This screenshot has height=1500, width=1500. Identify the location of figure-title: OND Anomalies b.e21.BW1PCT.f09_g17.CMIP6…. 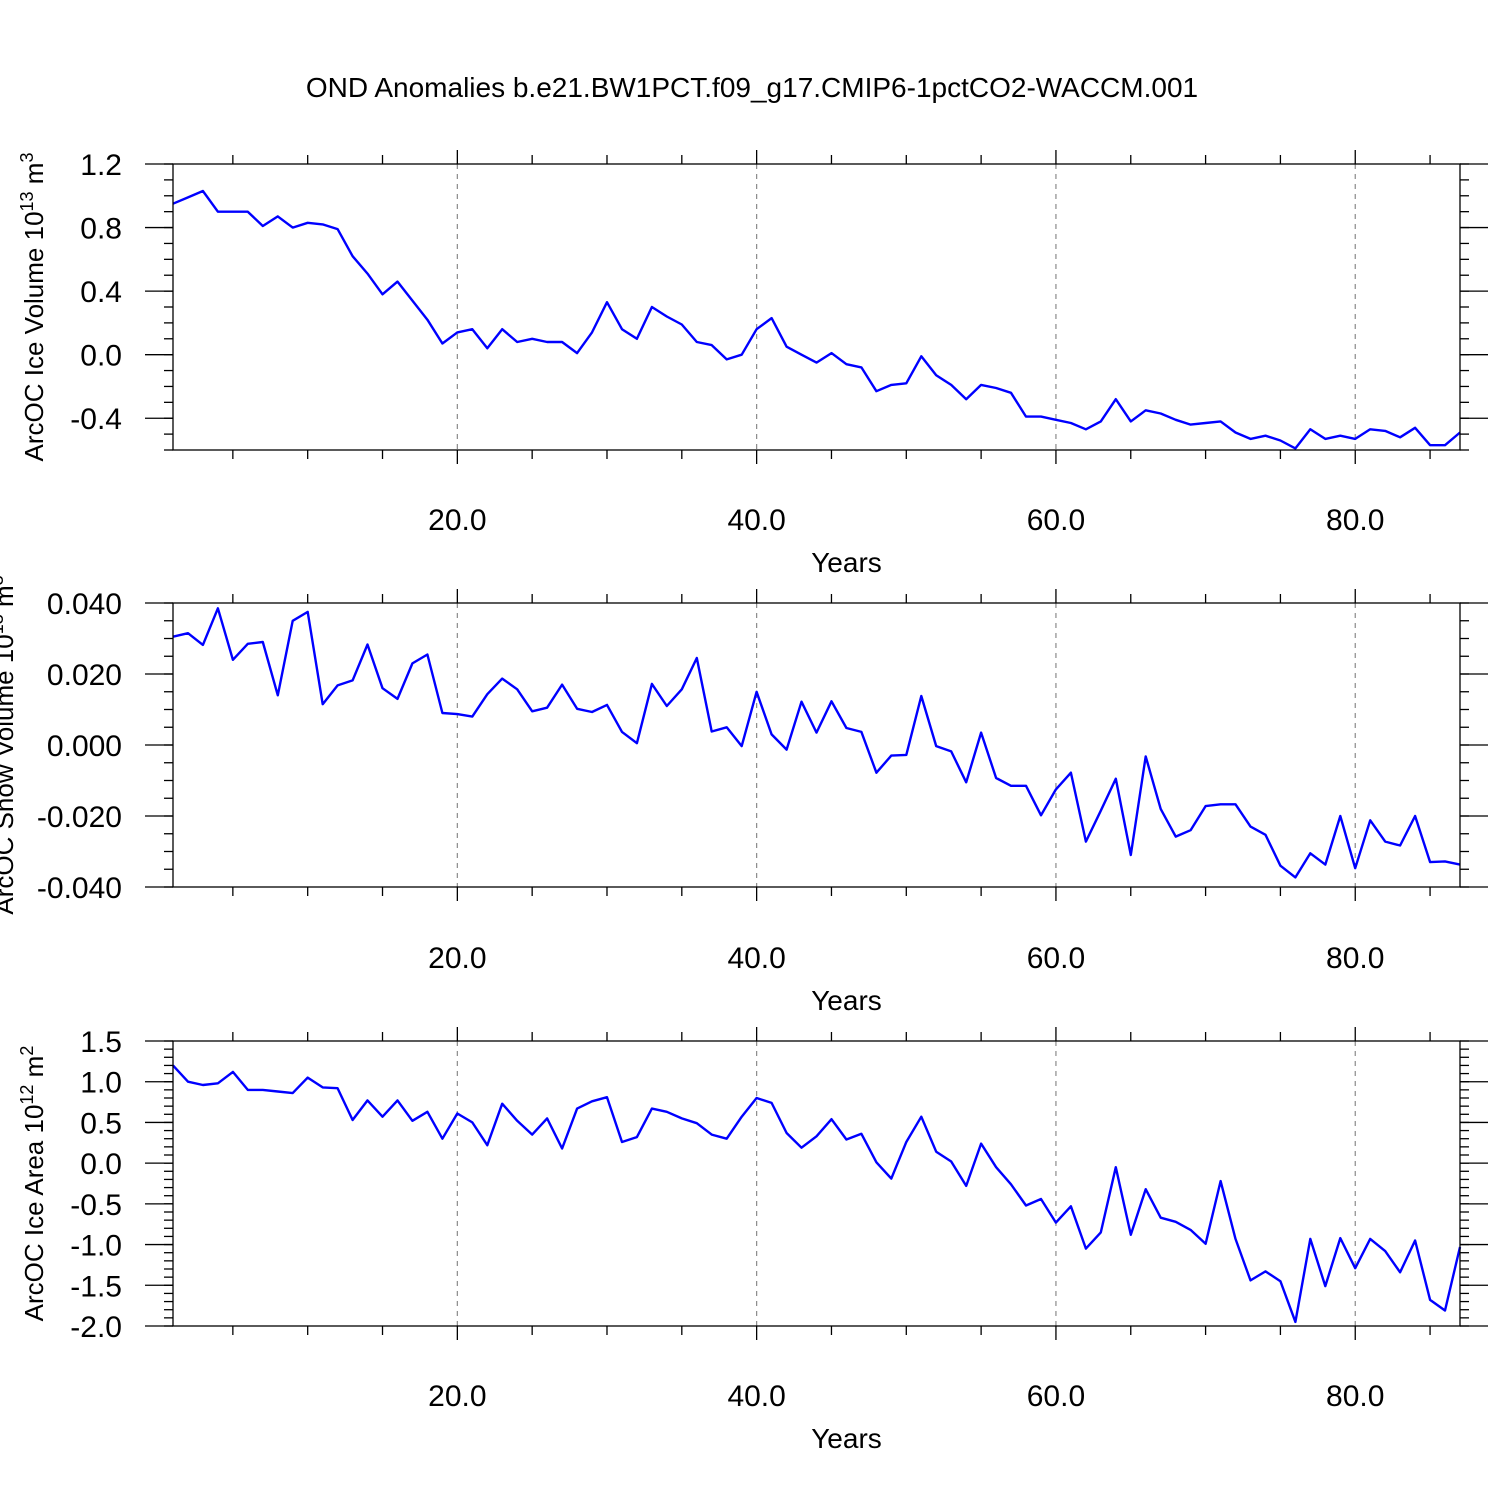
(752, 87).